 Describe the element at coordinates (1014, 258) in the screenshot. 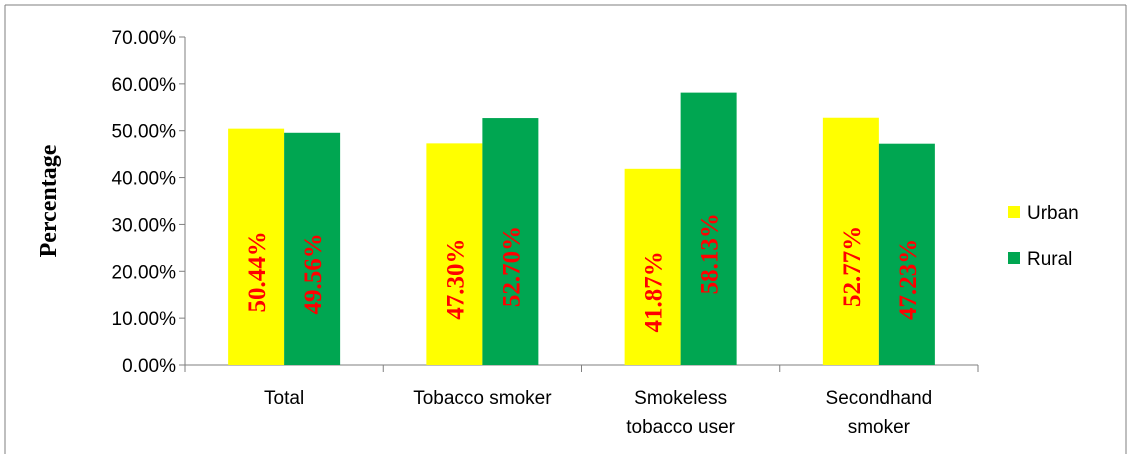

I see `legend-swatch-rural` at that location.